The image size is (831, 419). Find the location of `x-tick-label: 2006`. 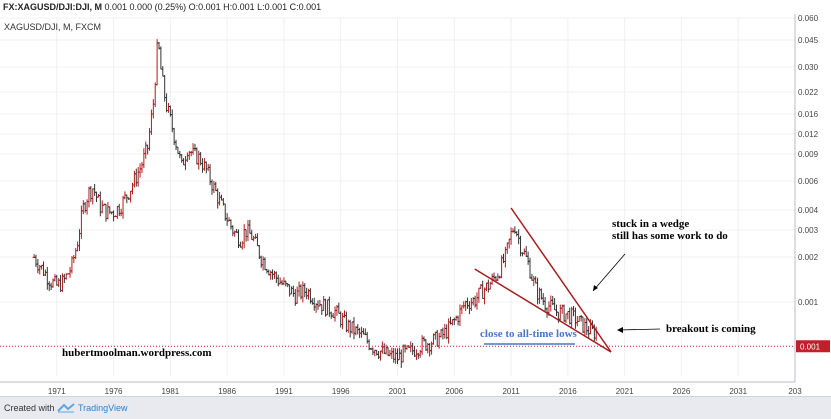

x-tick-label: 2006 is located at coordinates (454, 391).